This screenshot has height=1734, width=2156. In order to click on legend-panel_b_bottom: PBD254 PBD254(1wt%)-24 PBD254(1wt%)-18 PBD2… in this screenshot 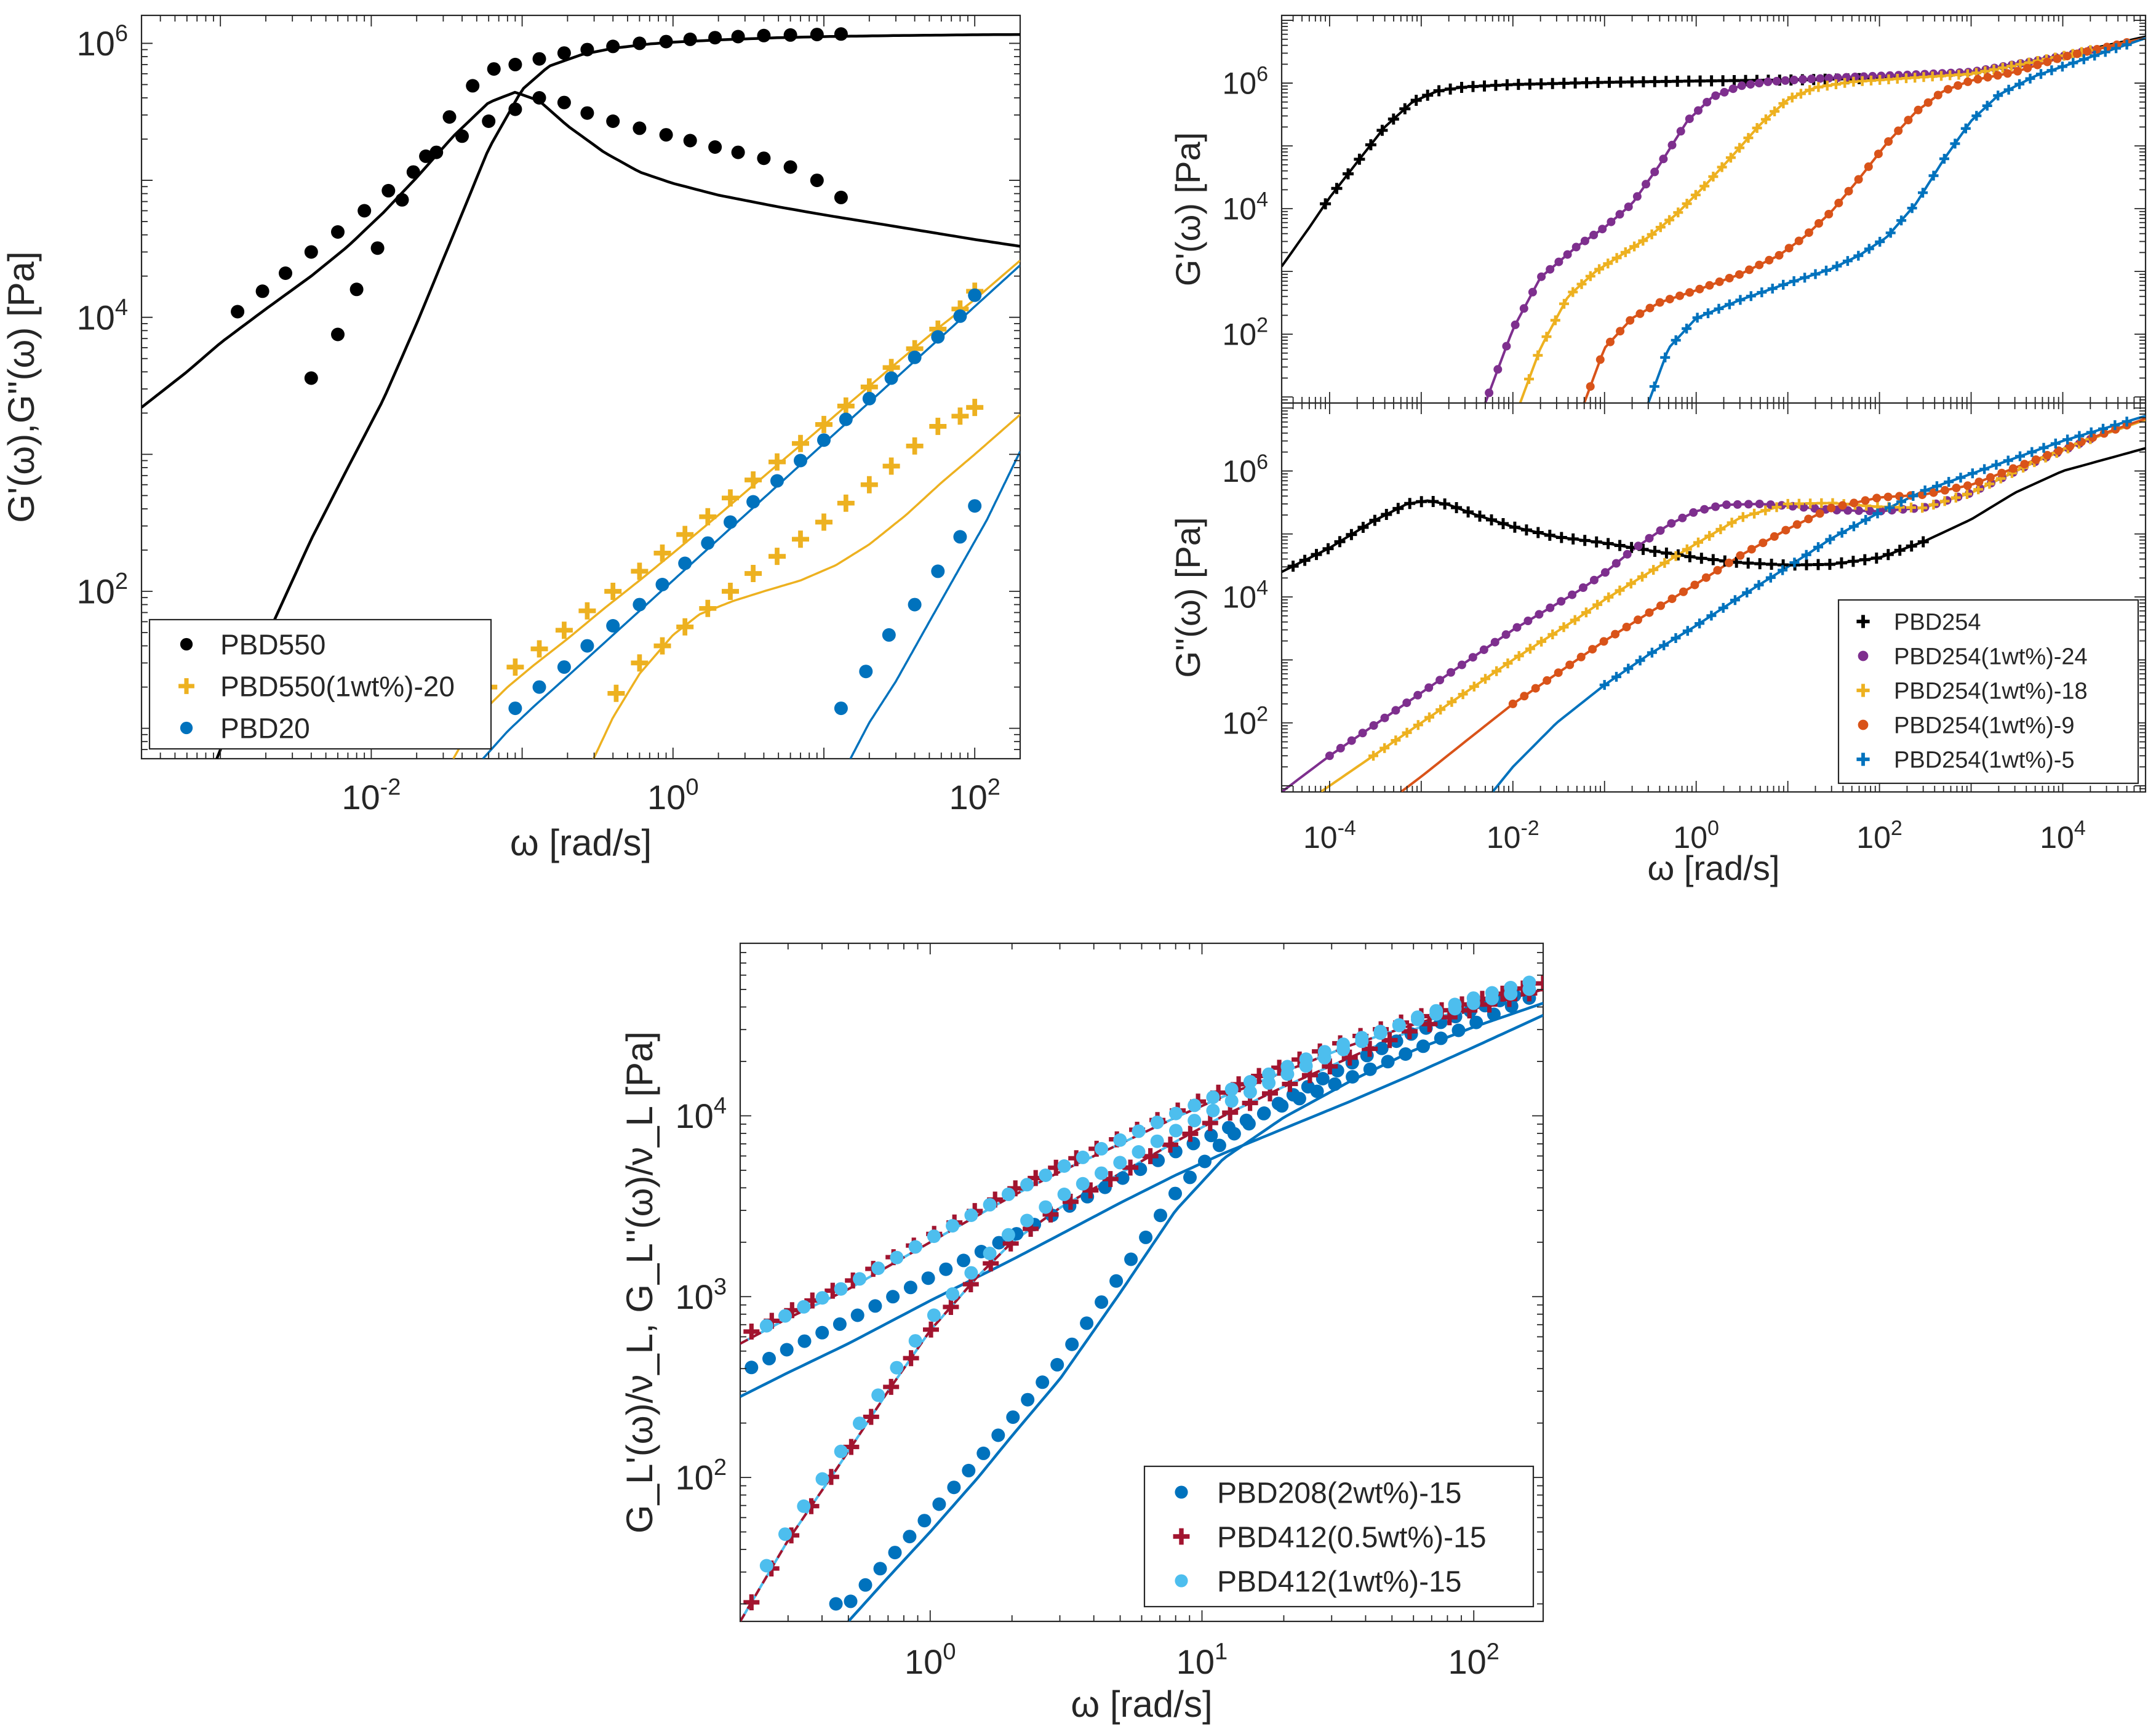, I will do `click(1988, 692)`.